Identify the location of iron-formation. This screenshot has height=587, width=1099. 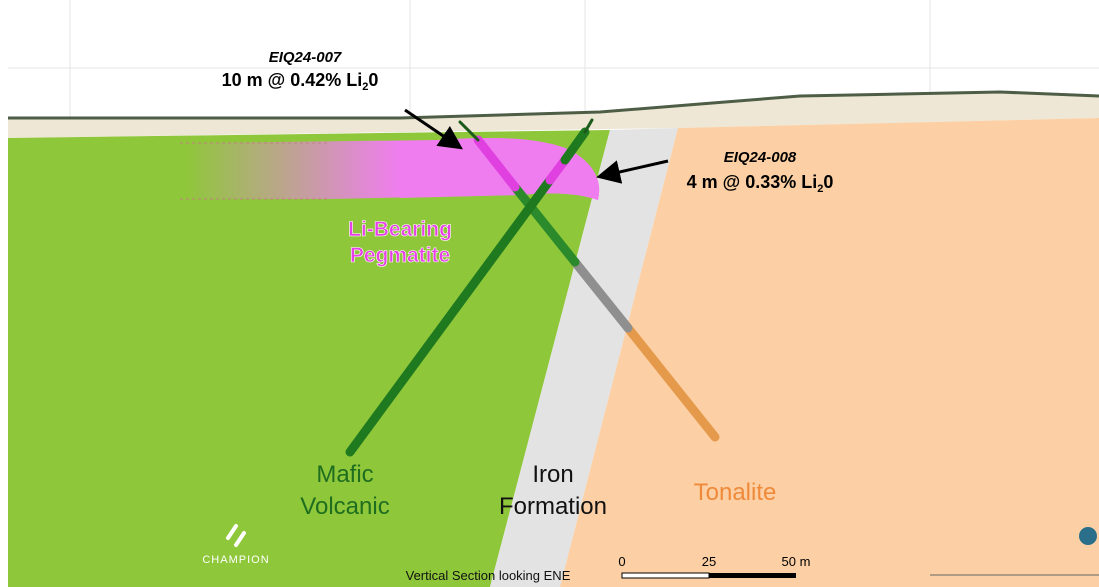
(584, 357).